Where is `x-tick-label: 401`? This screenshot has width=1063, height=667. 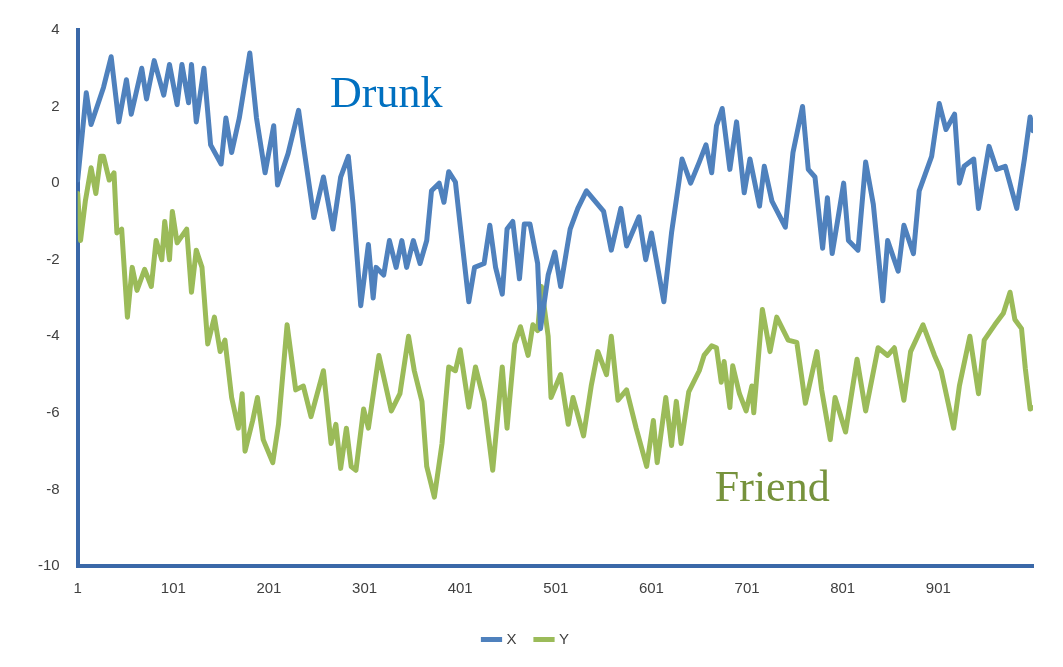
x-tick-label: 401 is located at coordinates (460, 588).